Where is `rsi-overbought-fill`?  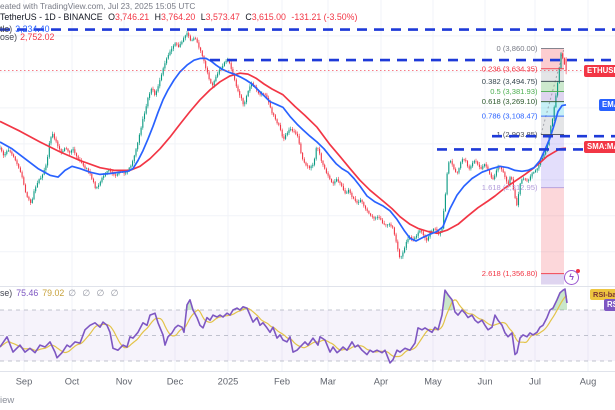
rsi-overbought-fill is located at coordinates (449, 300).